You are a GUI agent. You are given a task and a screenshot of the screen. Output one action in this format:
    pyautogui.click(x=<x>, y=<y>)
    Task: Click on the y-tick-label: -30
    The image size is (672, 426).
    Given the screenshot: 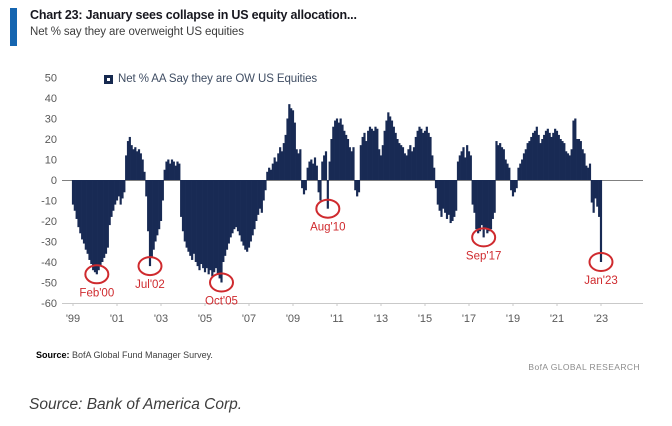 What is the action you would take?
    pyautogui.click(x=49, y=243)
    